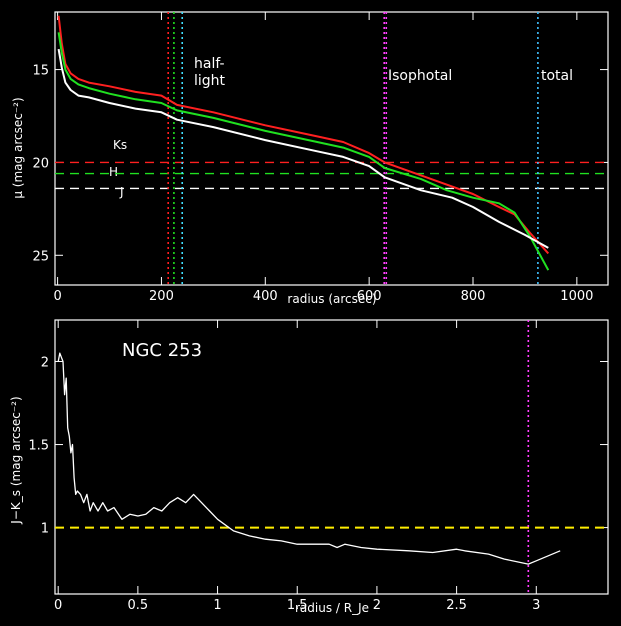 Image resolution: width=621 pixels, height=626 pixels. I want to click on hline-label-j: J, so click(121, 192).